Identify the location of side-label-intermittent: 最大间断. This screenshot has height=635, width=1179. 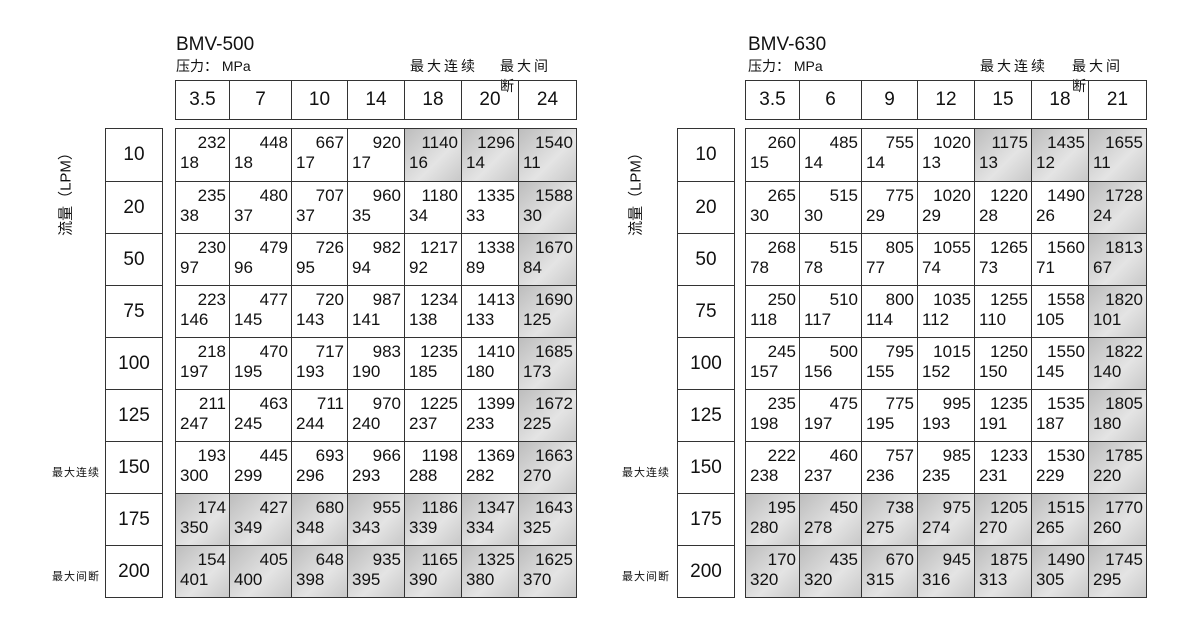
(76, 577).